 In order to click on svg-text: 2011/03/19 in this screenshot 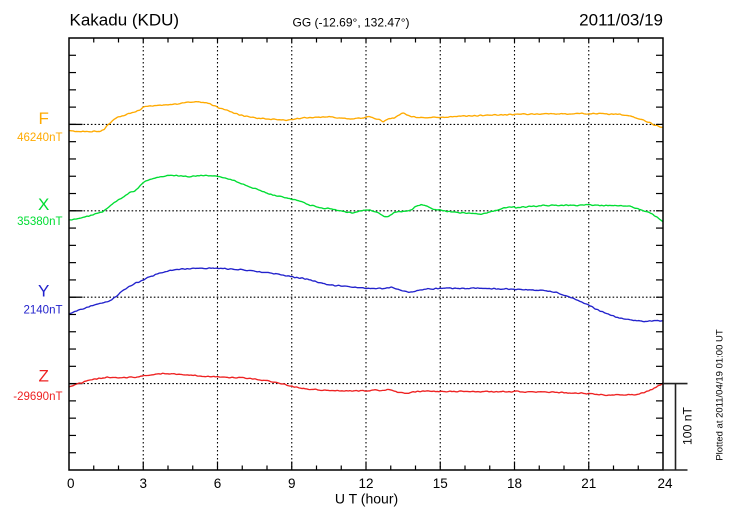, I will do `click(621, 20)`.